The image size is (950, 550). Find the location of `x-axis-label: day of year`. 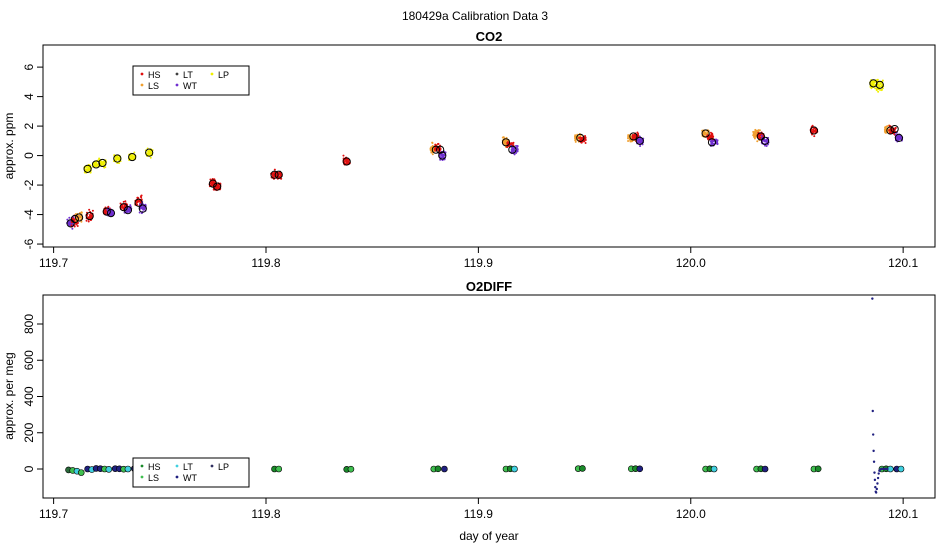

x-axis-label: day of year is located at coordinates (488, 536).